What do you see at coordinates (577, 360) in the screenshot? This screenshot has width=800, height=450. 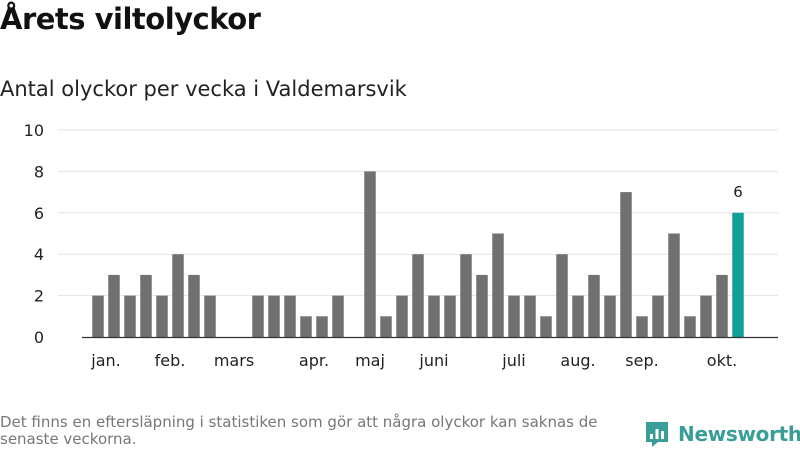 I see `x-tick-label: aug.` at bounding box center [577, 360].